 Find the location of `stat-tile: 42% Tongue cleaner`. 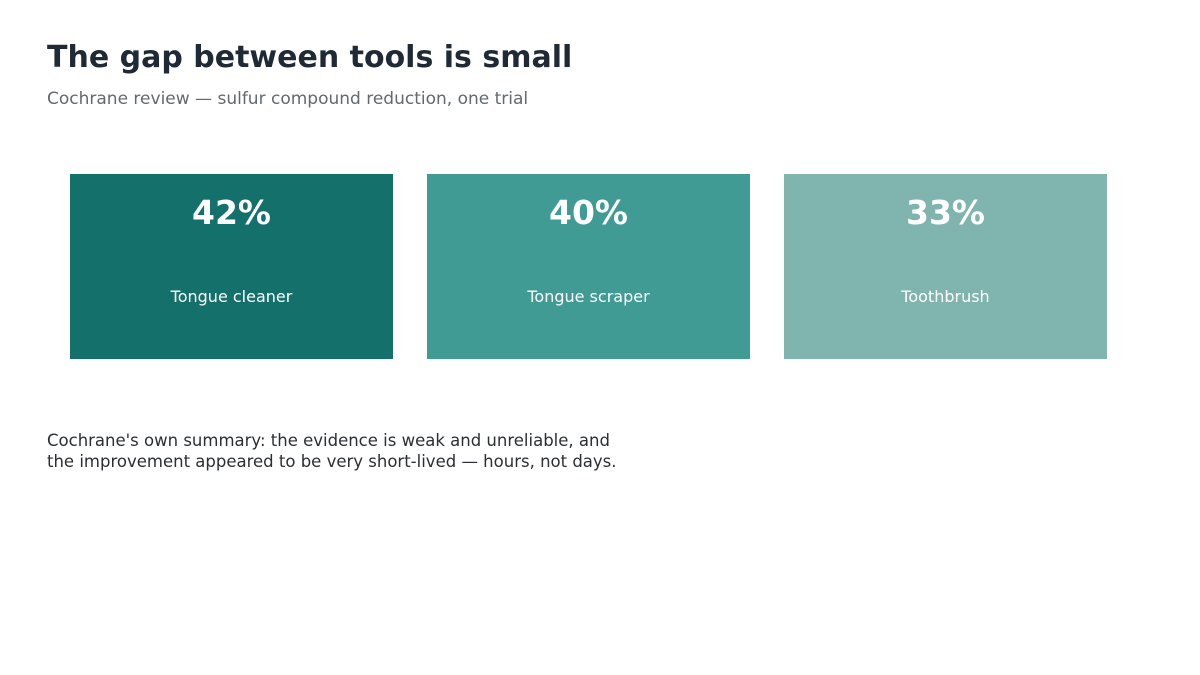

stat-tile: 42% Tongue cleaner is located at coordinates (231, 266).